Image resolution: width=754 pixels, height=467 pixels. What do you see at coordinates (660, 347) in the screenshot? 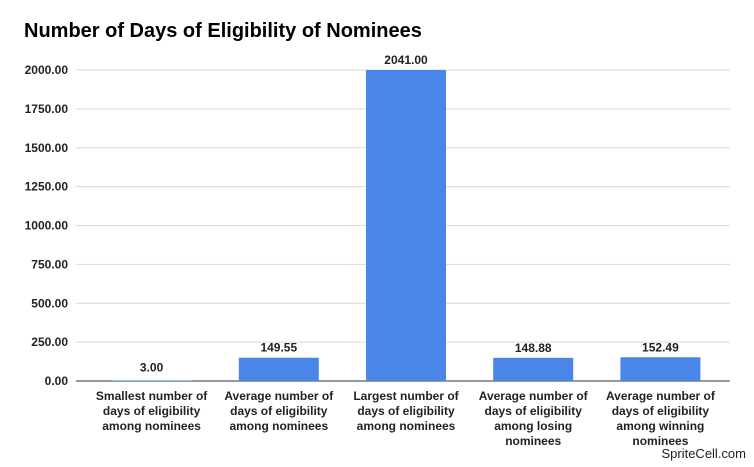
I see `data-label: 152.49` at bounding box center [660, 347].